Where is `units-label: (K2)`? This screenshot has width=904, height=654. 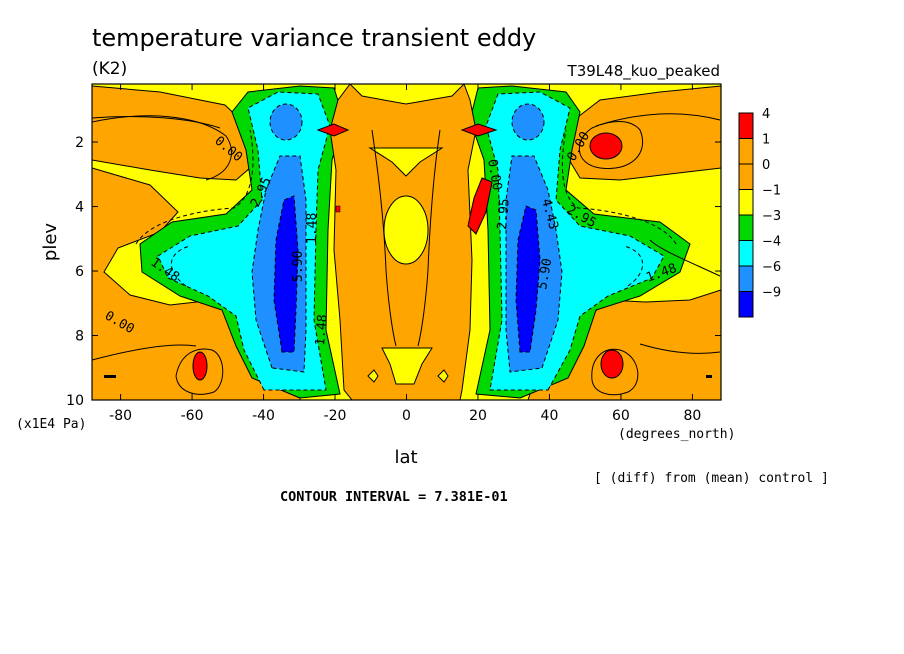
units-label: (K2) is located at coordinates (109, 69).